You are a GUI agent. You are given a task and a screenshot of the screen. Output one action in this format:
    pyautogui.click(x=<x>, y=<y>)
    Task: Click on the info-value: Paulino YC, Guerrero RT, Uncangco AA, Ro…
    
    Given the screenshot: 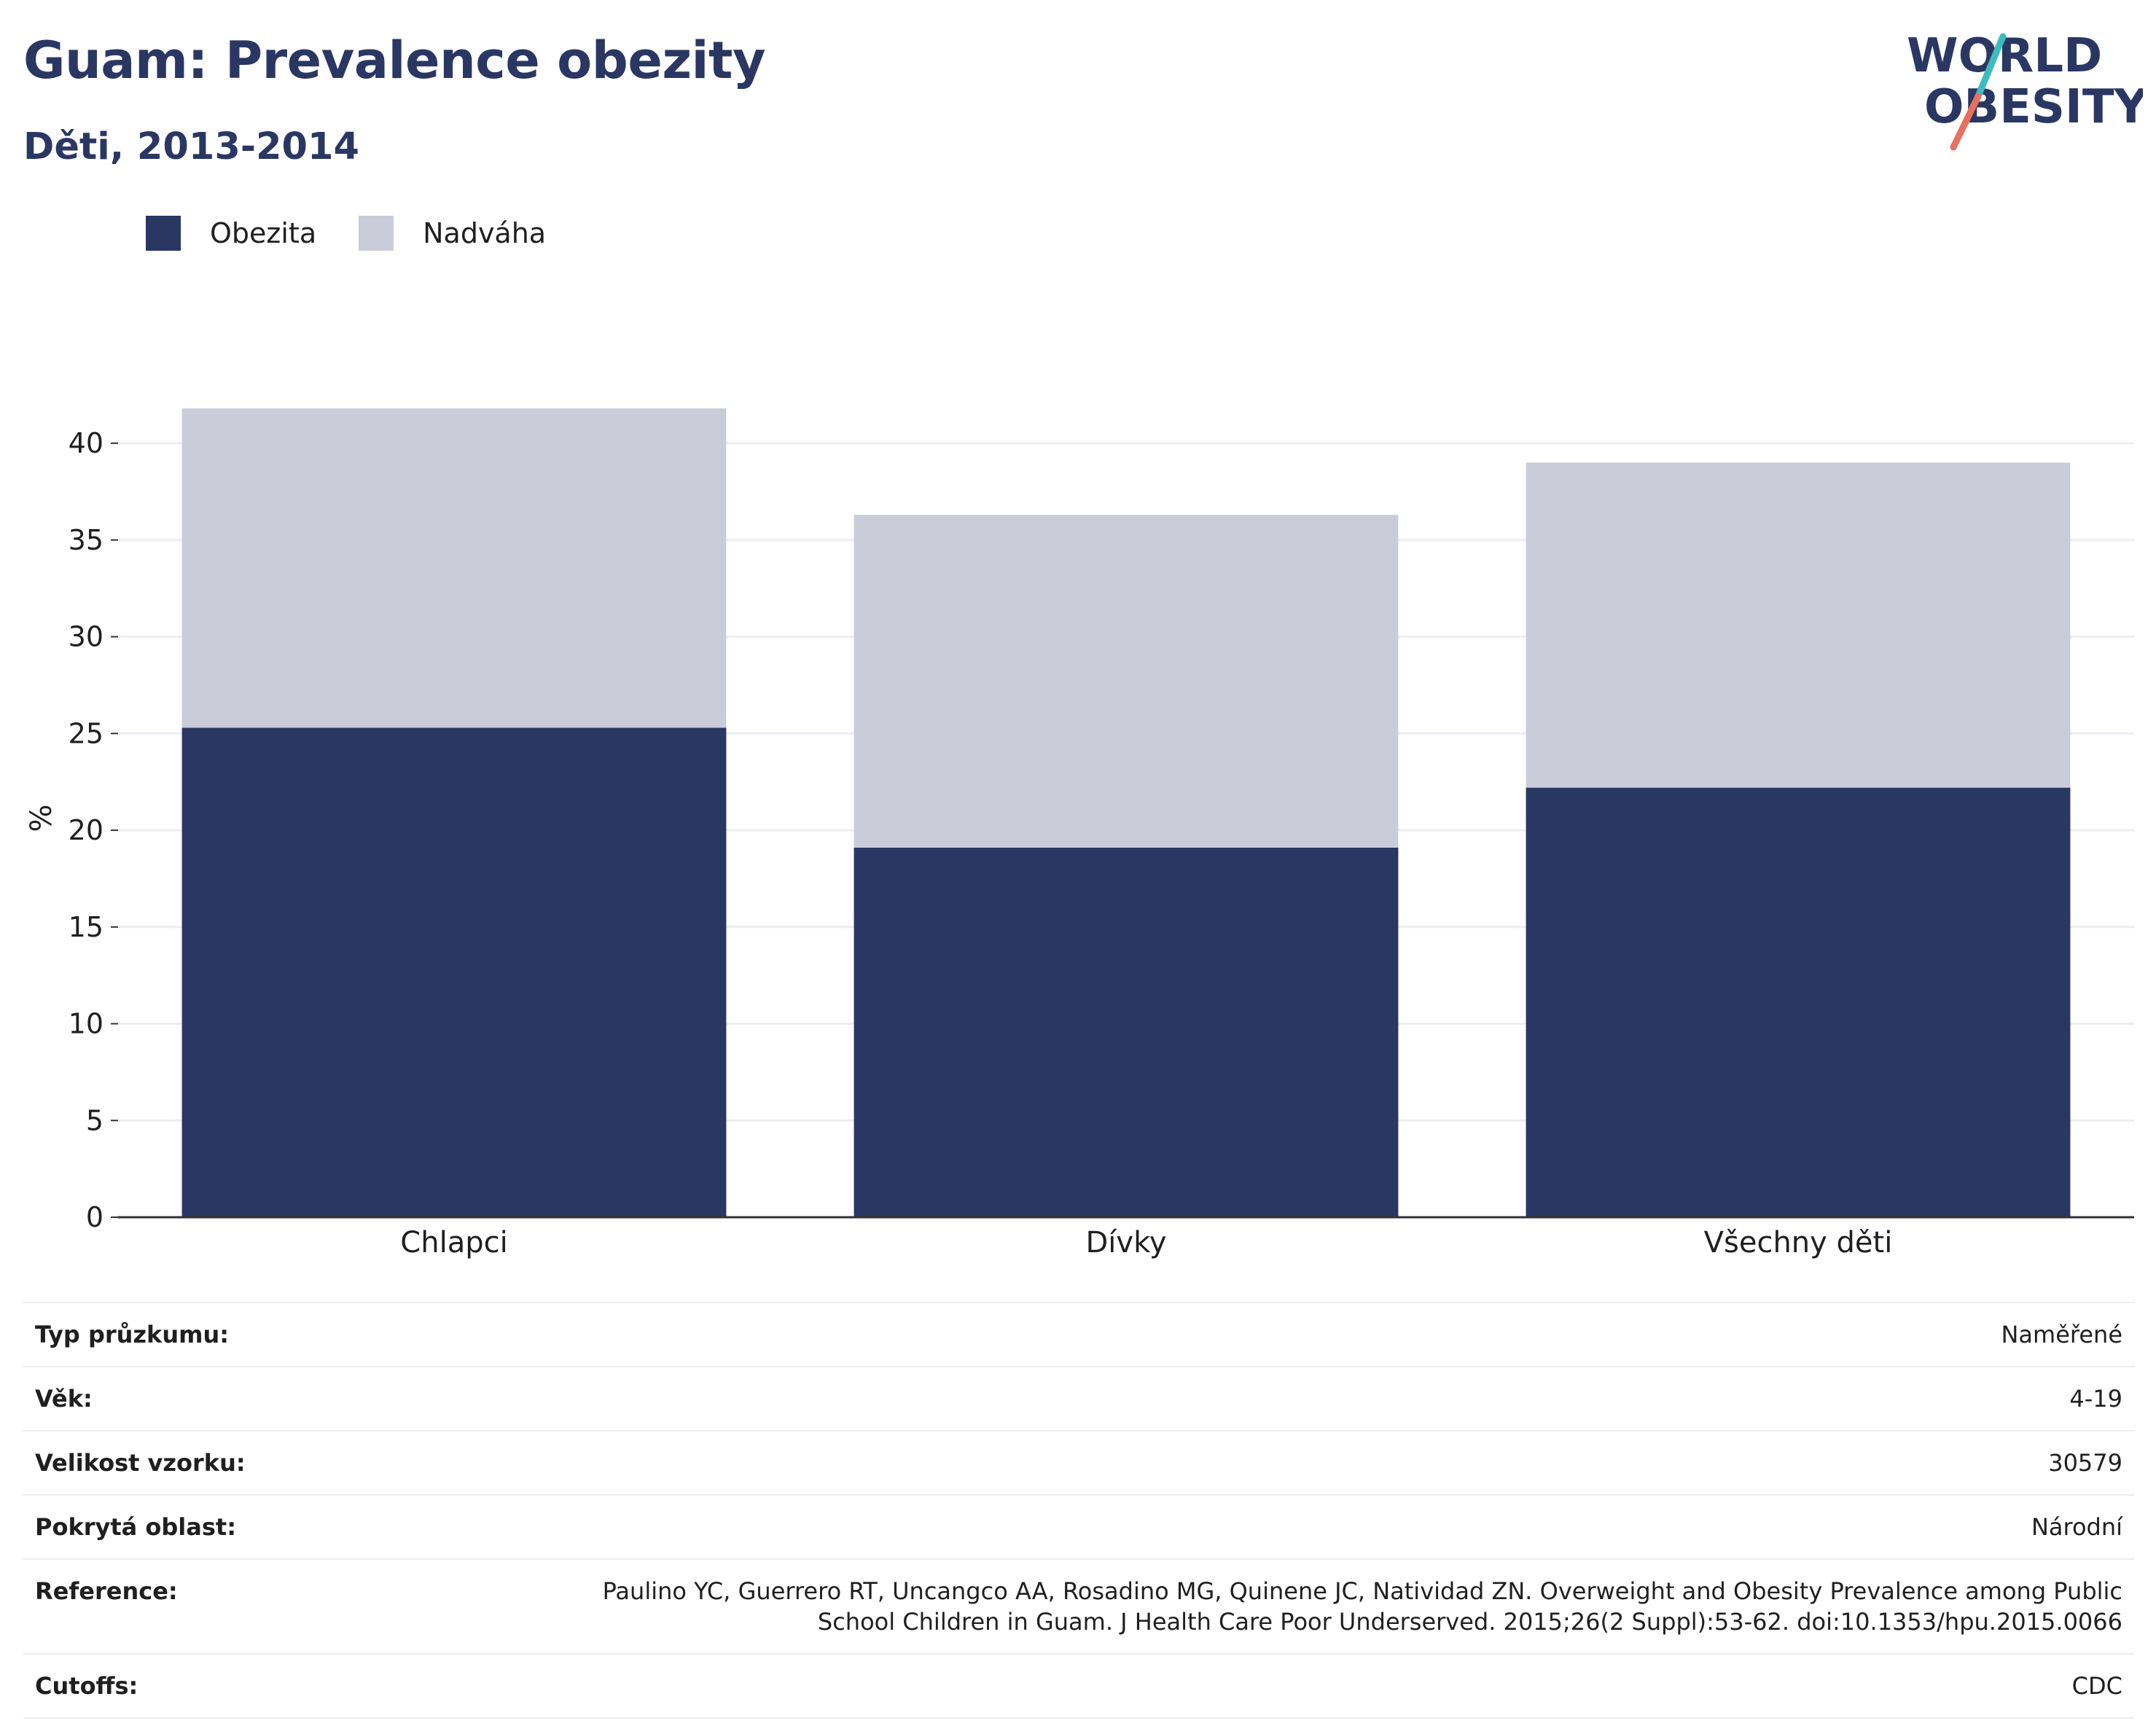 What is the action you would take?
    pyautogui.click(x=1346, y=1607)
    